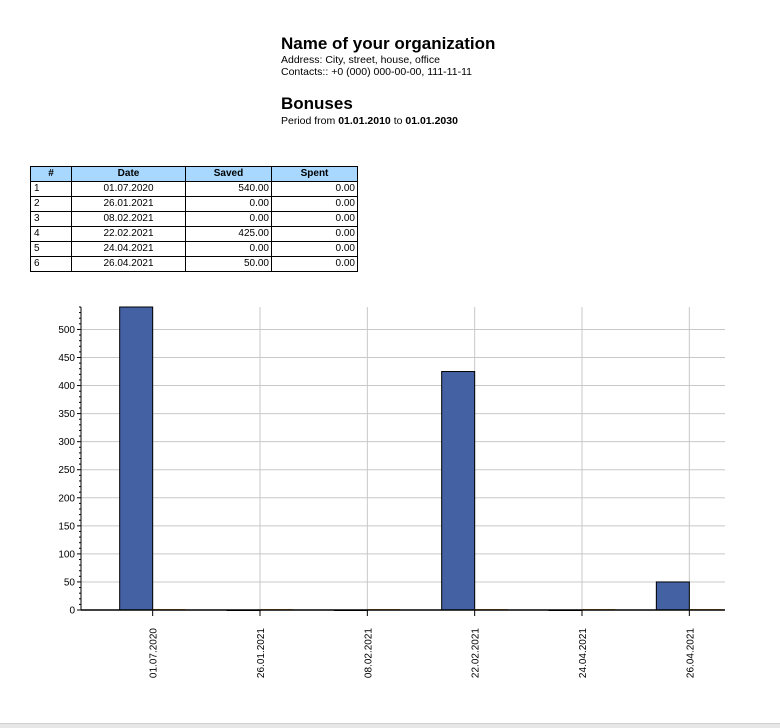 Image resolution: width=780 pixels, height=728 pixels. I want to click on organization-name: Name of your organization, so click(388, 43).